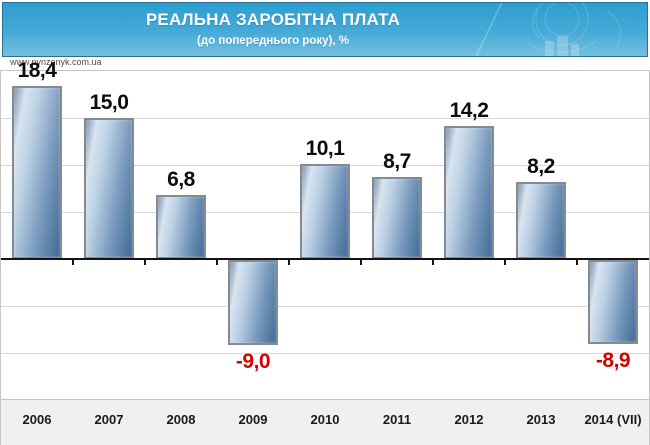 Image resolution: width=650 pixels, height=445 pixels. Describe the element at coordinates (181, 227) in the screenshot. I see `bar-2008` at that location.